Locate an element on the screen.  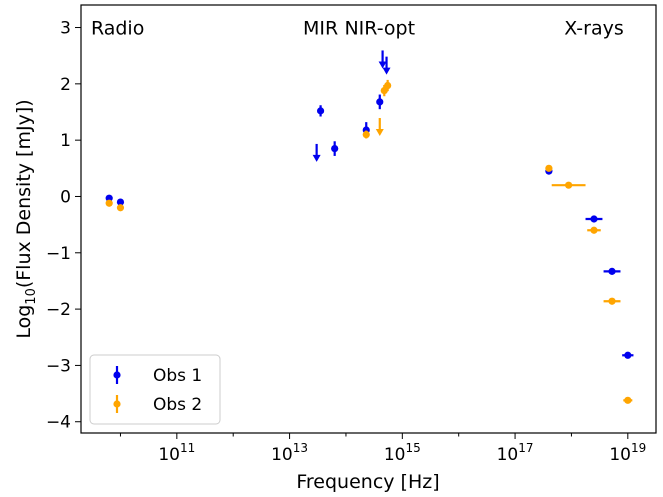
legend-entries: Obs 1 Obs 2 is located at coordinates (157, 390).